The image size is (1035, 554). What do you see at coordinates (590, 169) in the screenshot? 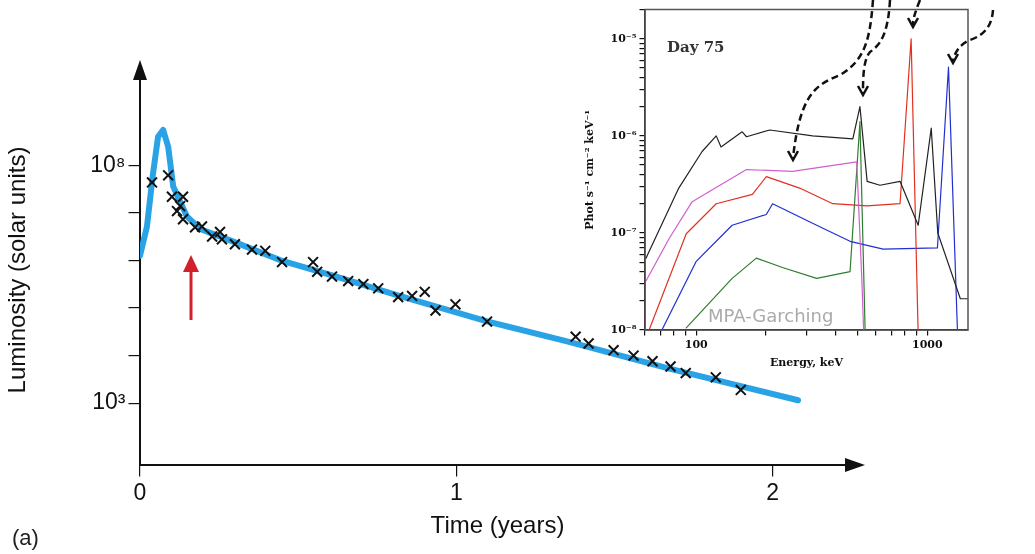
I see `y-axis-title: Phot s⁻¹ cm⁻² keV⁻¹` at bounding box center [590, 169].